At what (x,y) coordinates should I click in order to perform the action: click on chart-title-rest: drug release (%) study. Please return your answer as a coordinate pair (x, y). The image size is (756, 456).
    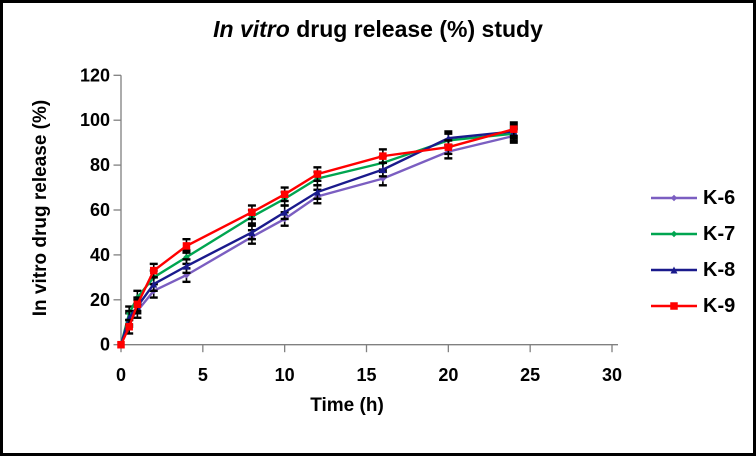
    Looking at the image, I should click on (419, 29).